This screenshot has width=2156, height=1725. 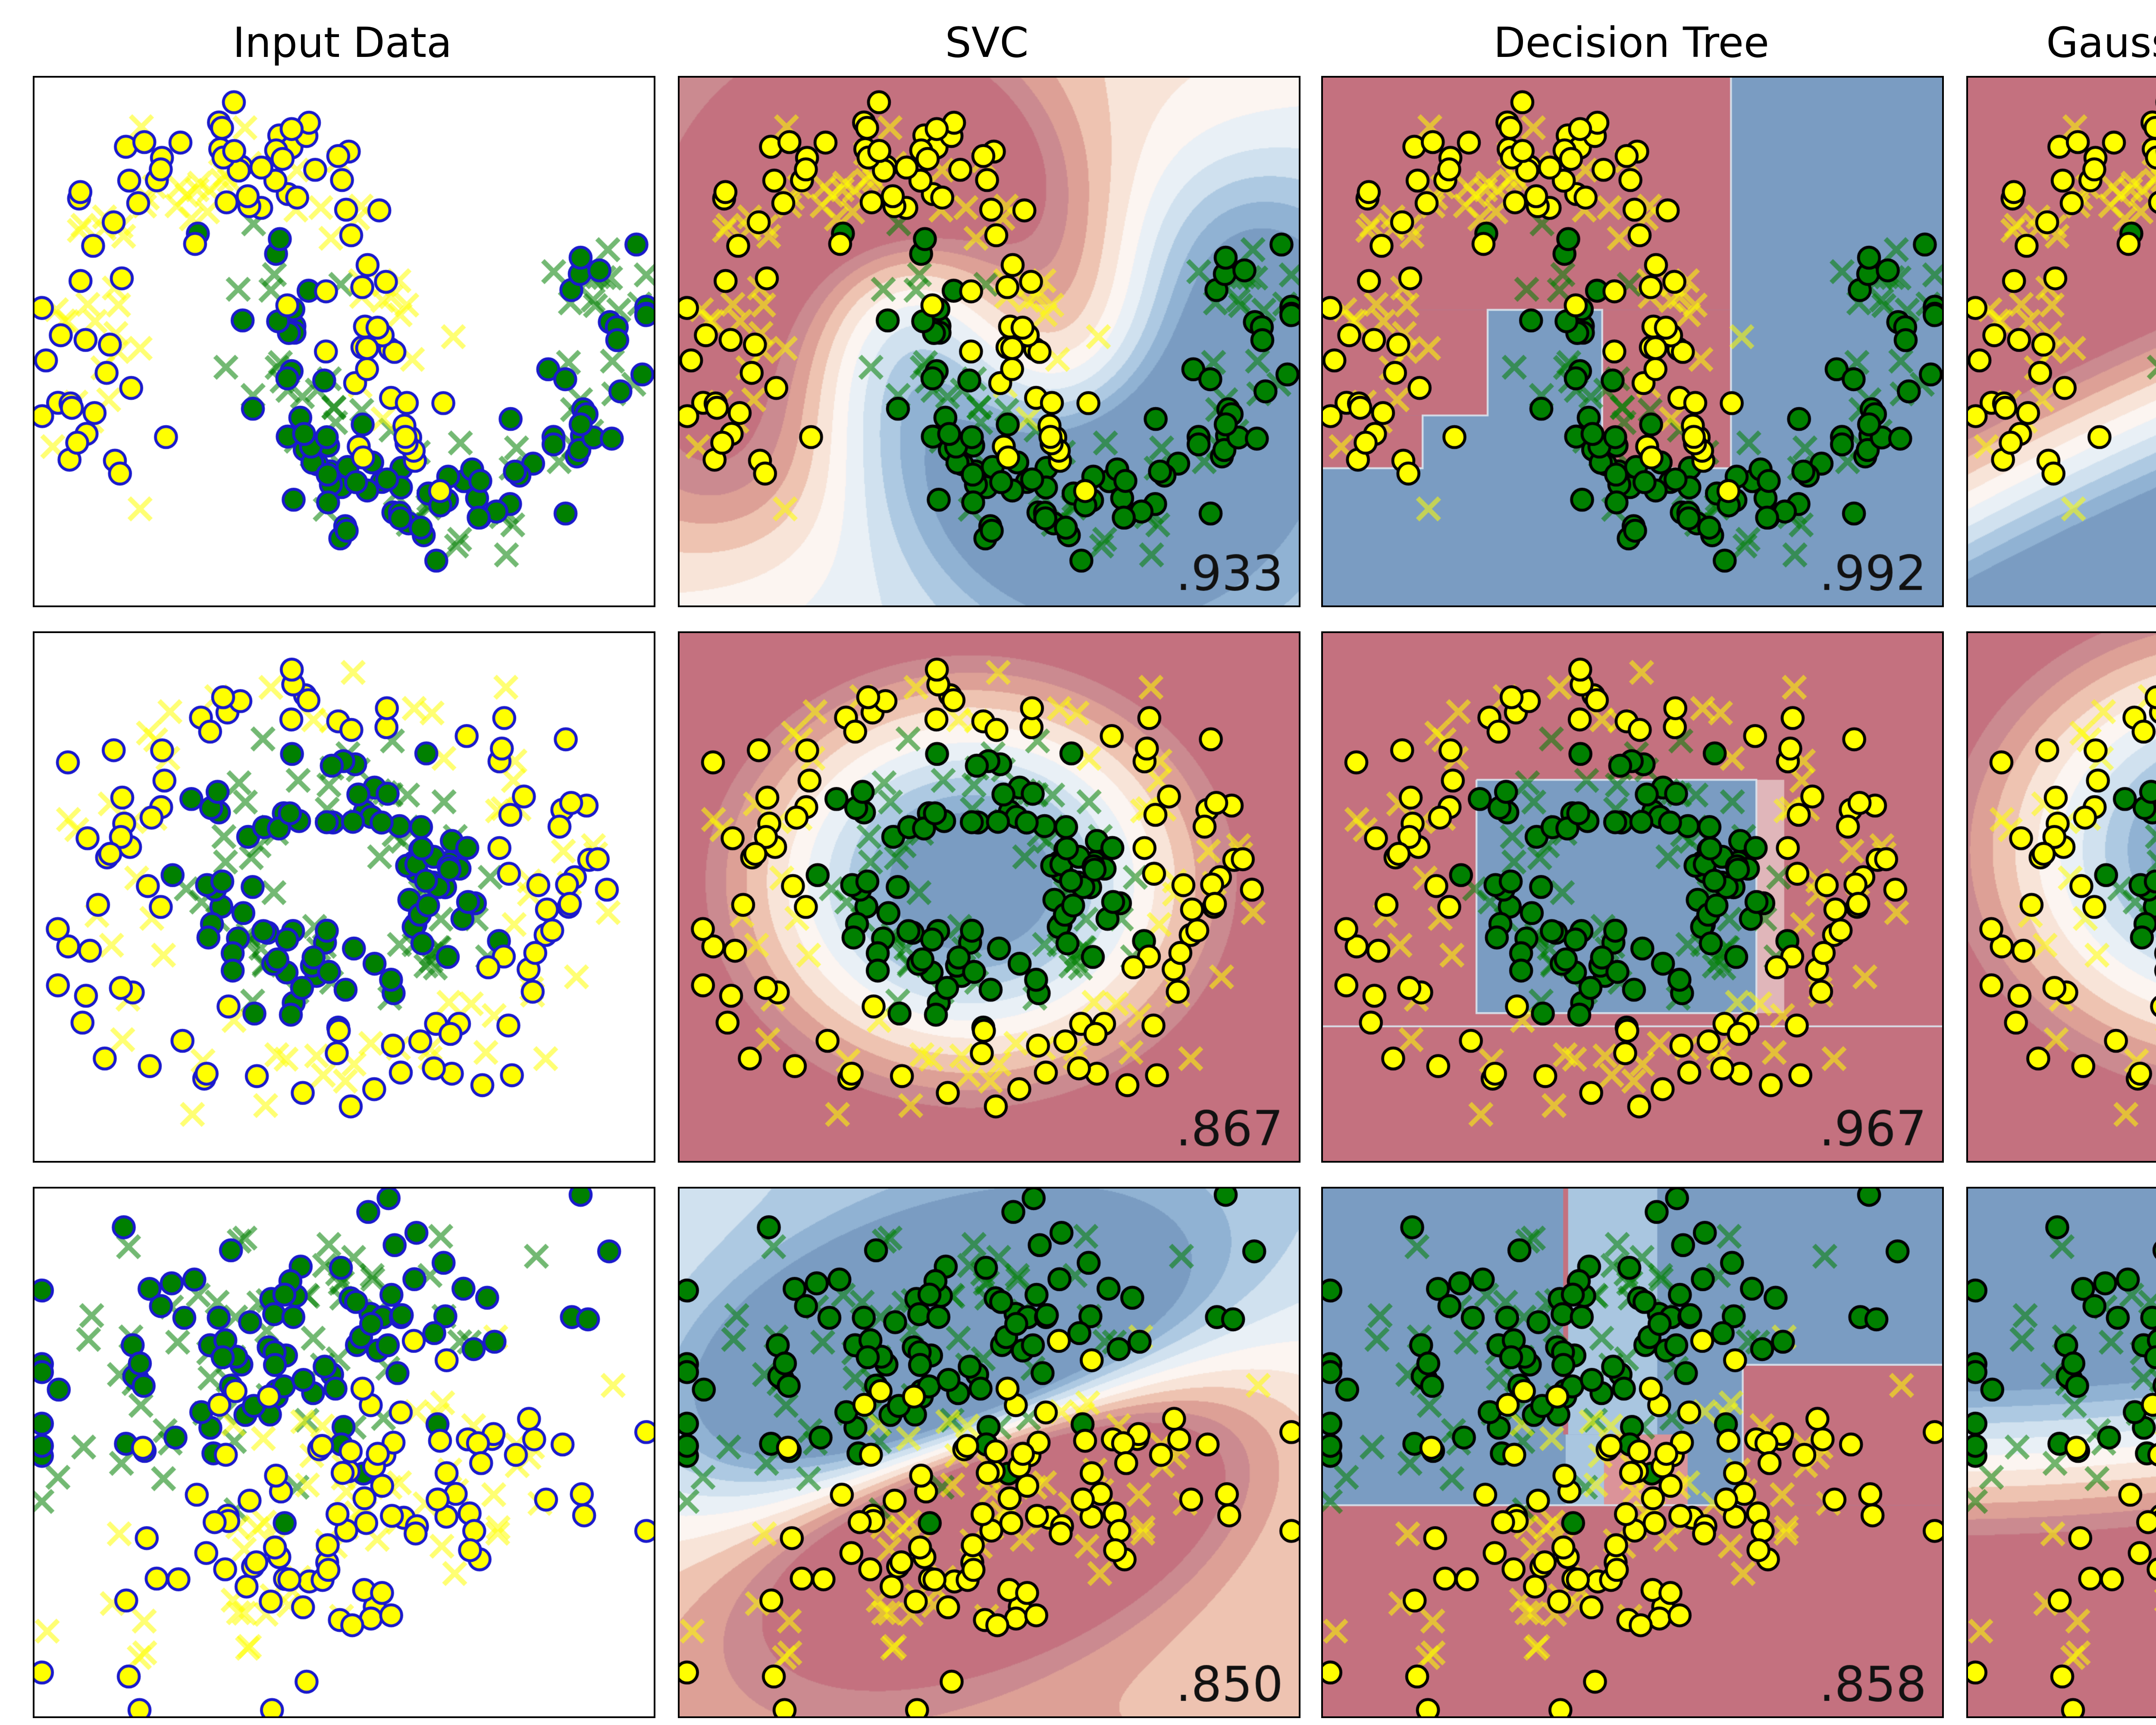 I want to click on panel-svc-blobs, so click(x=988, y=1452).